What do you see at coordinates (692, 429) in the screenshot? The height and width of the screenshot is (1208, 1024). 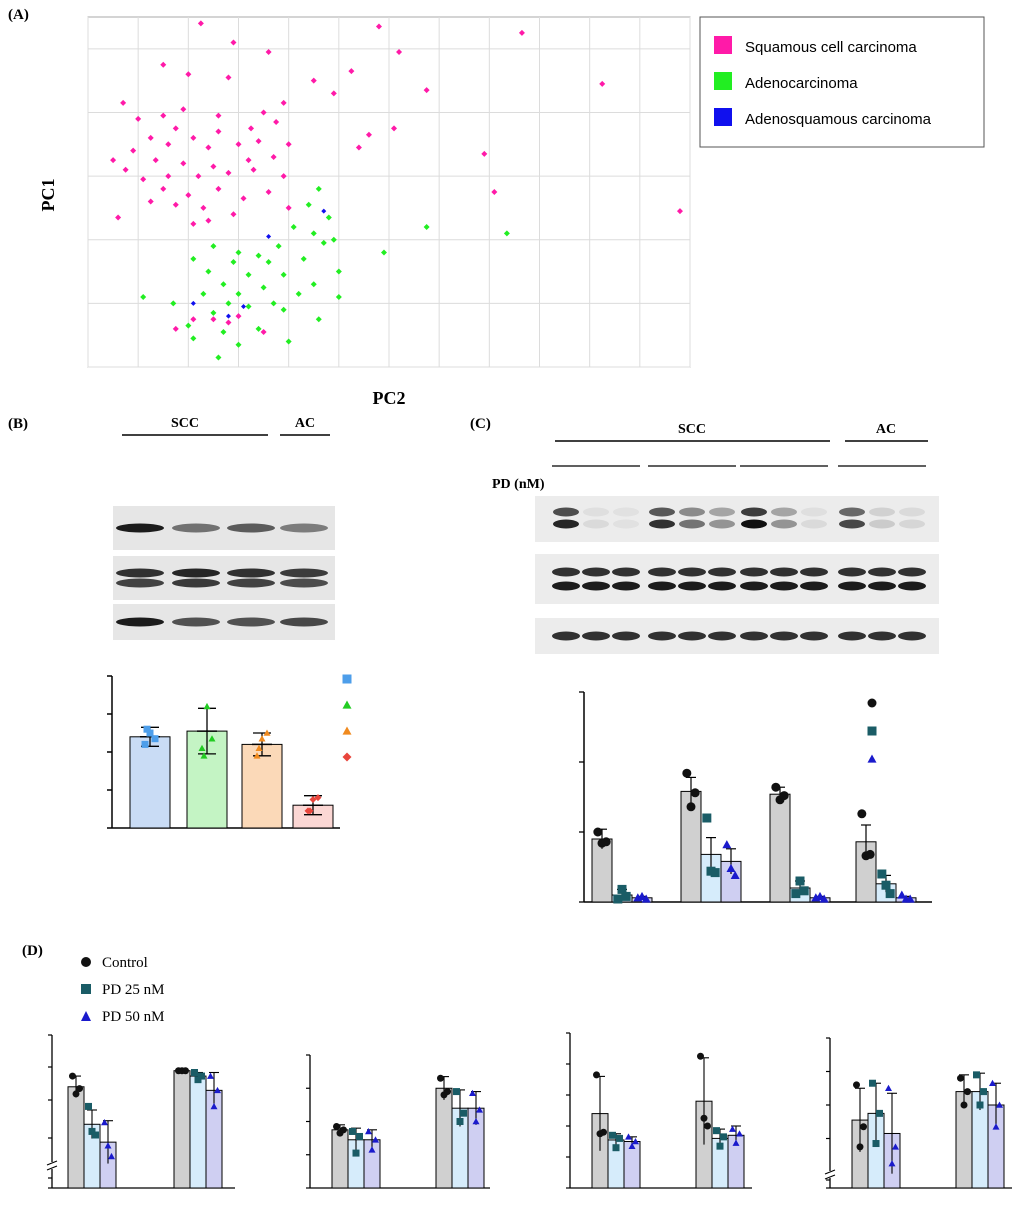 I see `blot-c-group-scc: SCC` at bounding box center [692, 429].